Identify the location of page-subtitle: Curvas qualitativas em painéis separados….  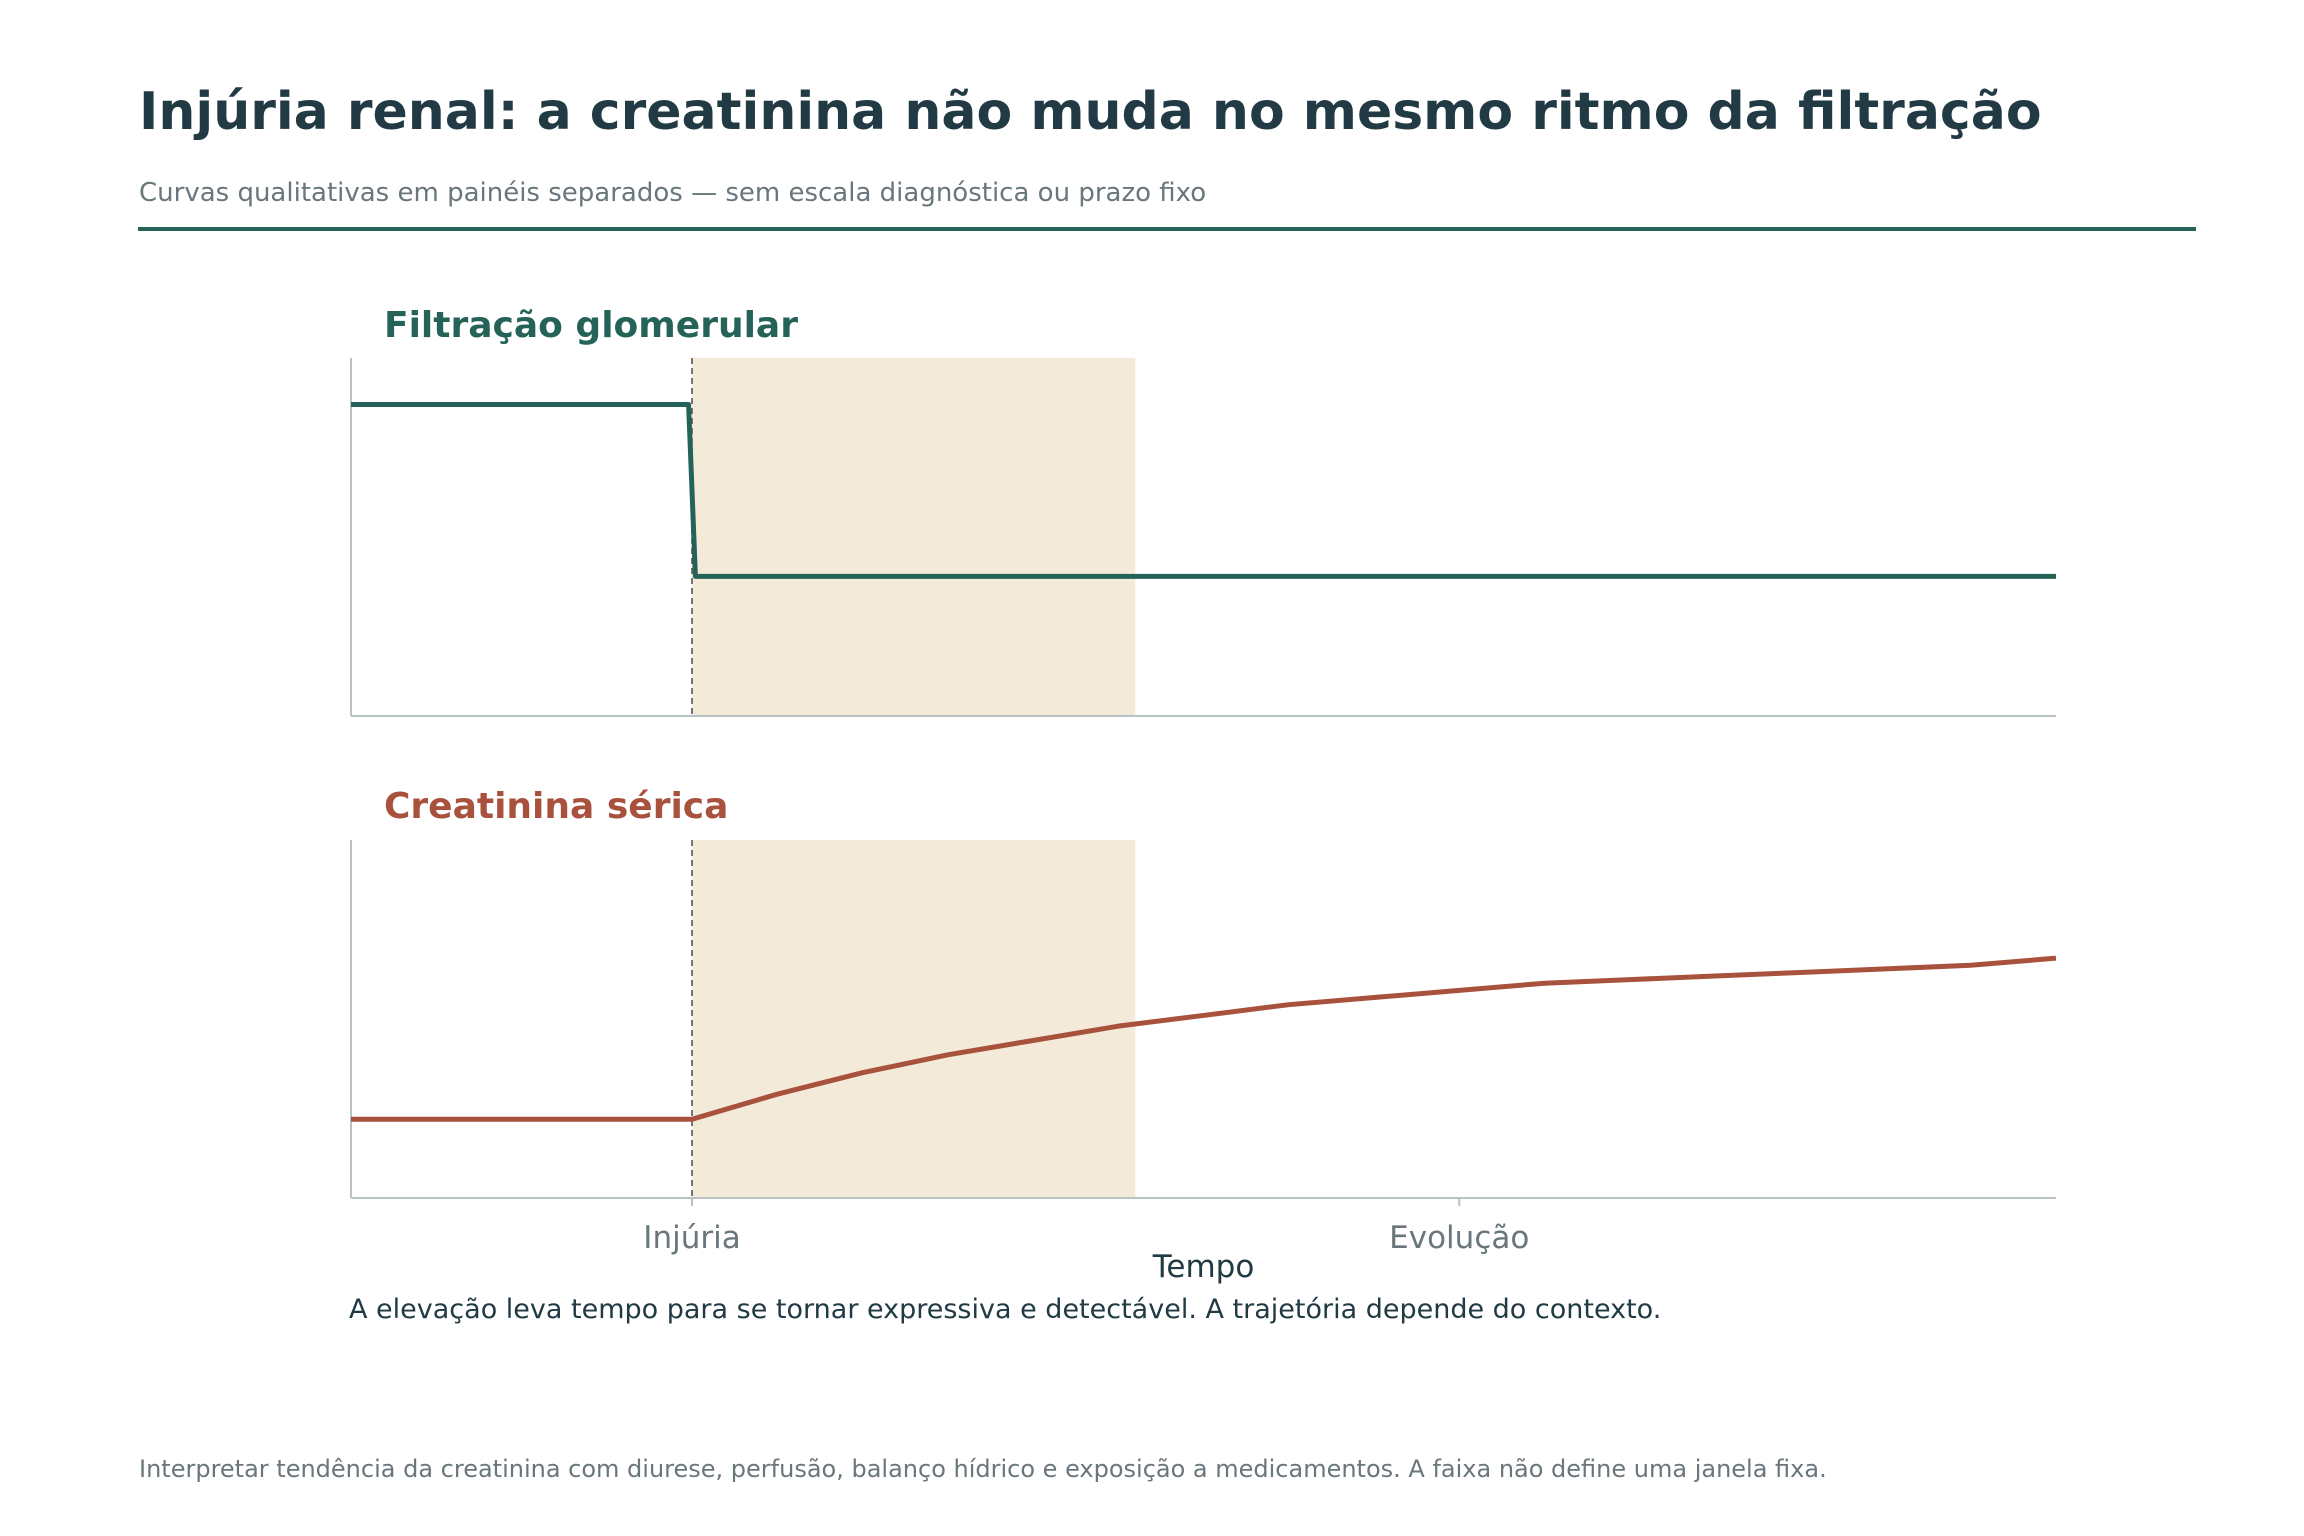
(673, 193).